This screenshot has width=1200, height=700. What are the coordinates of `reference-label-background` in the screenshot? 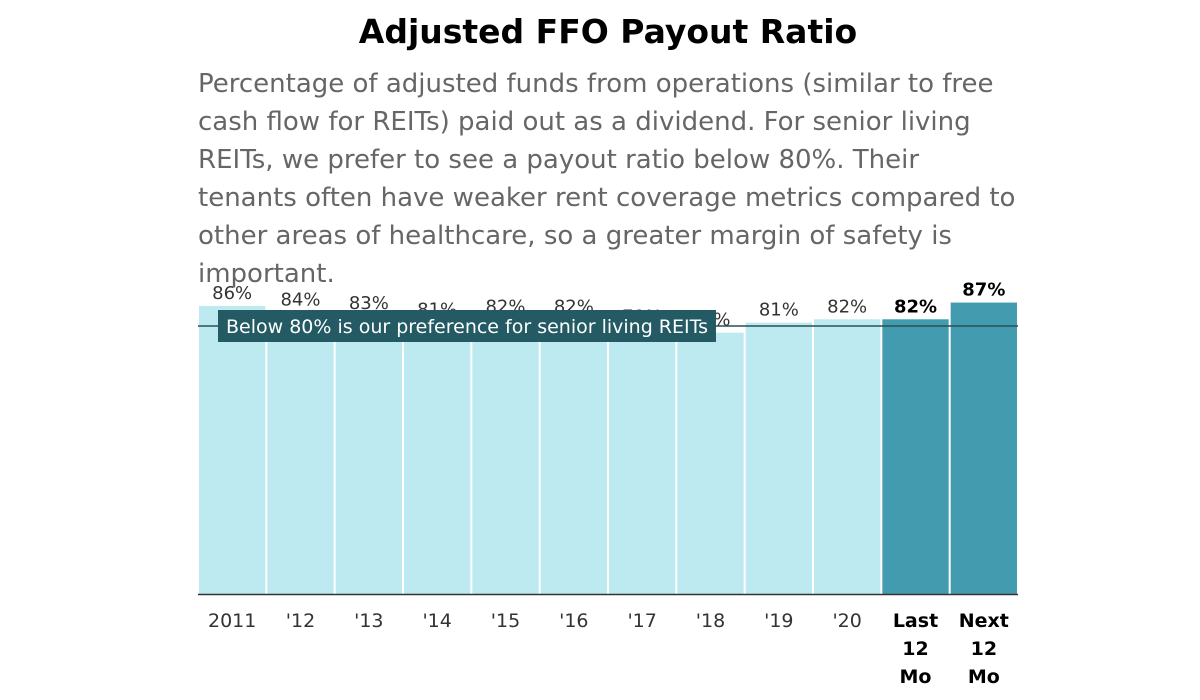 It's located at (467, 326).